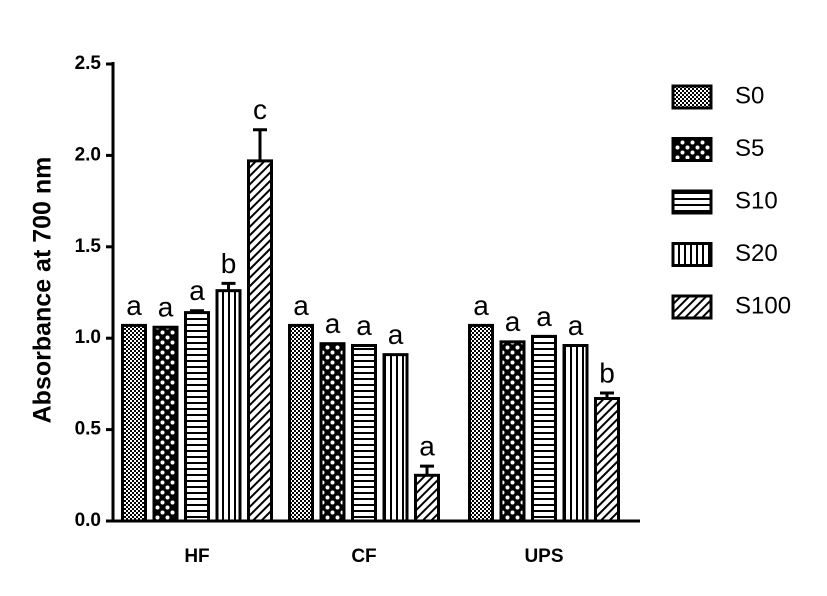  Describe the element at coordinates (88, 520) in the screenshot. I see `y-tick-label: 0.0` at that location.